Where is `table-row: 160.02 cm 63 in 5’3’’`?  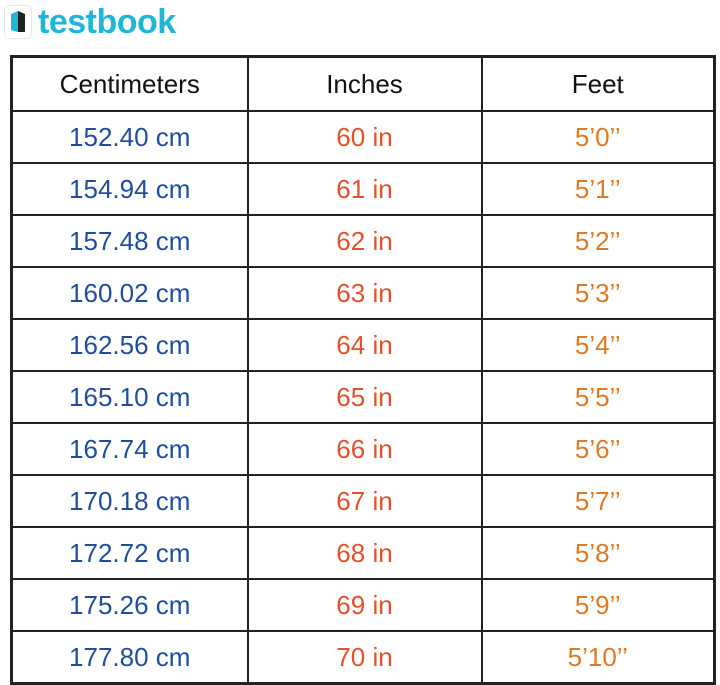 table-row: 160.02 cm 63 in 5’3’’ is located at coordinates (363, 293).